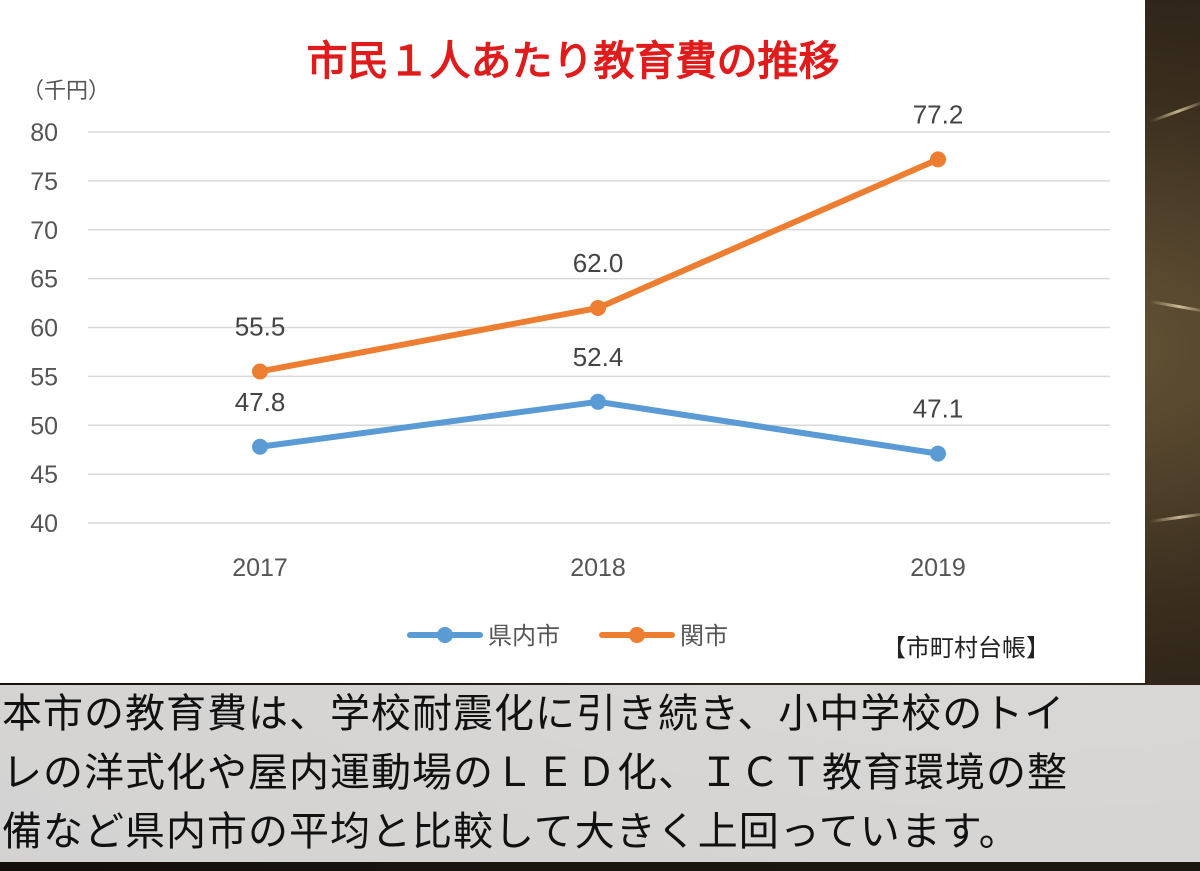 The width and height of the screenshot is (1200, 871). I want to click on legend-entry: 県内市, so click(483, 636).